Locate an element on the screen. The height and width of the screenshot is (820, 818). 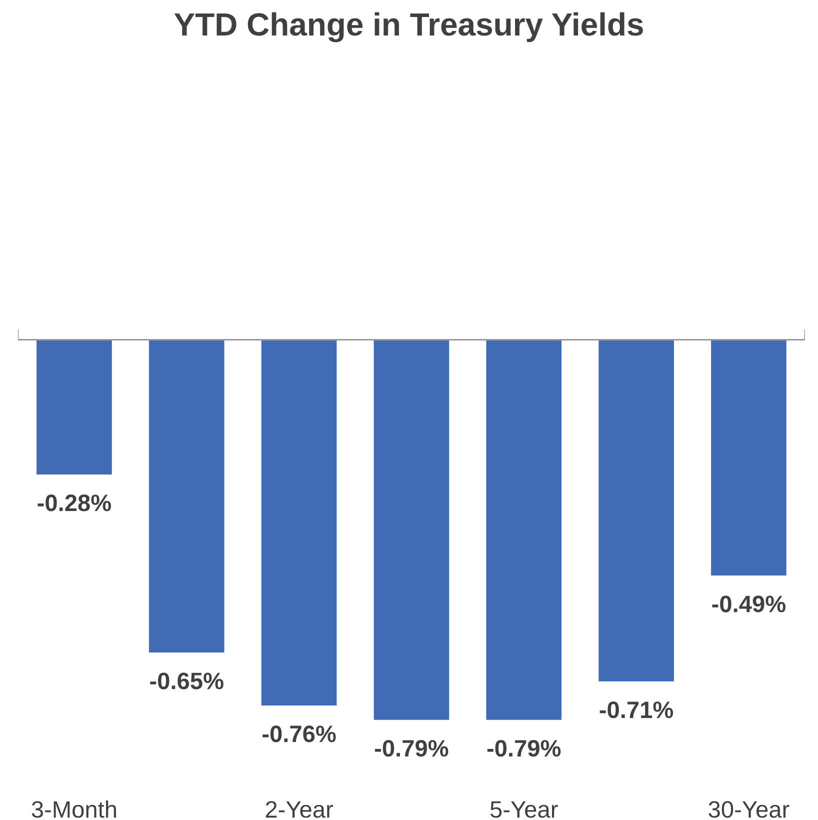
data-label: -0.28% is located at coordinates (74, 503).